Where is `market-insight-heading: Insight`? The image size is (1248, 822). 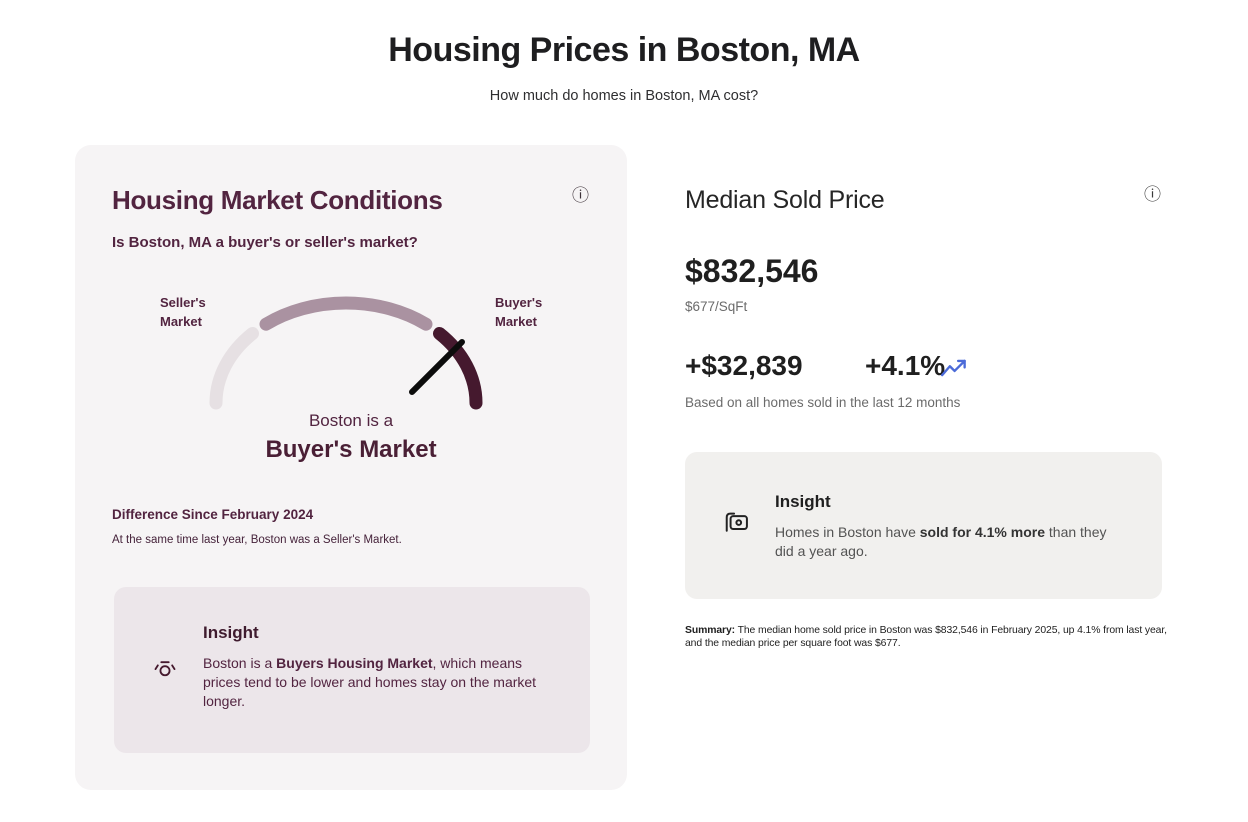 market-insight-heading: Insight is located at coordinates (231, 632).